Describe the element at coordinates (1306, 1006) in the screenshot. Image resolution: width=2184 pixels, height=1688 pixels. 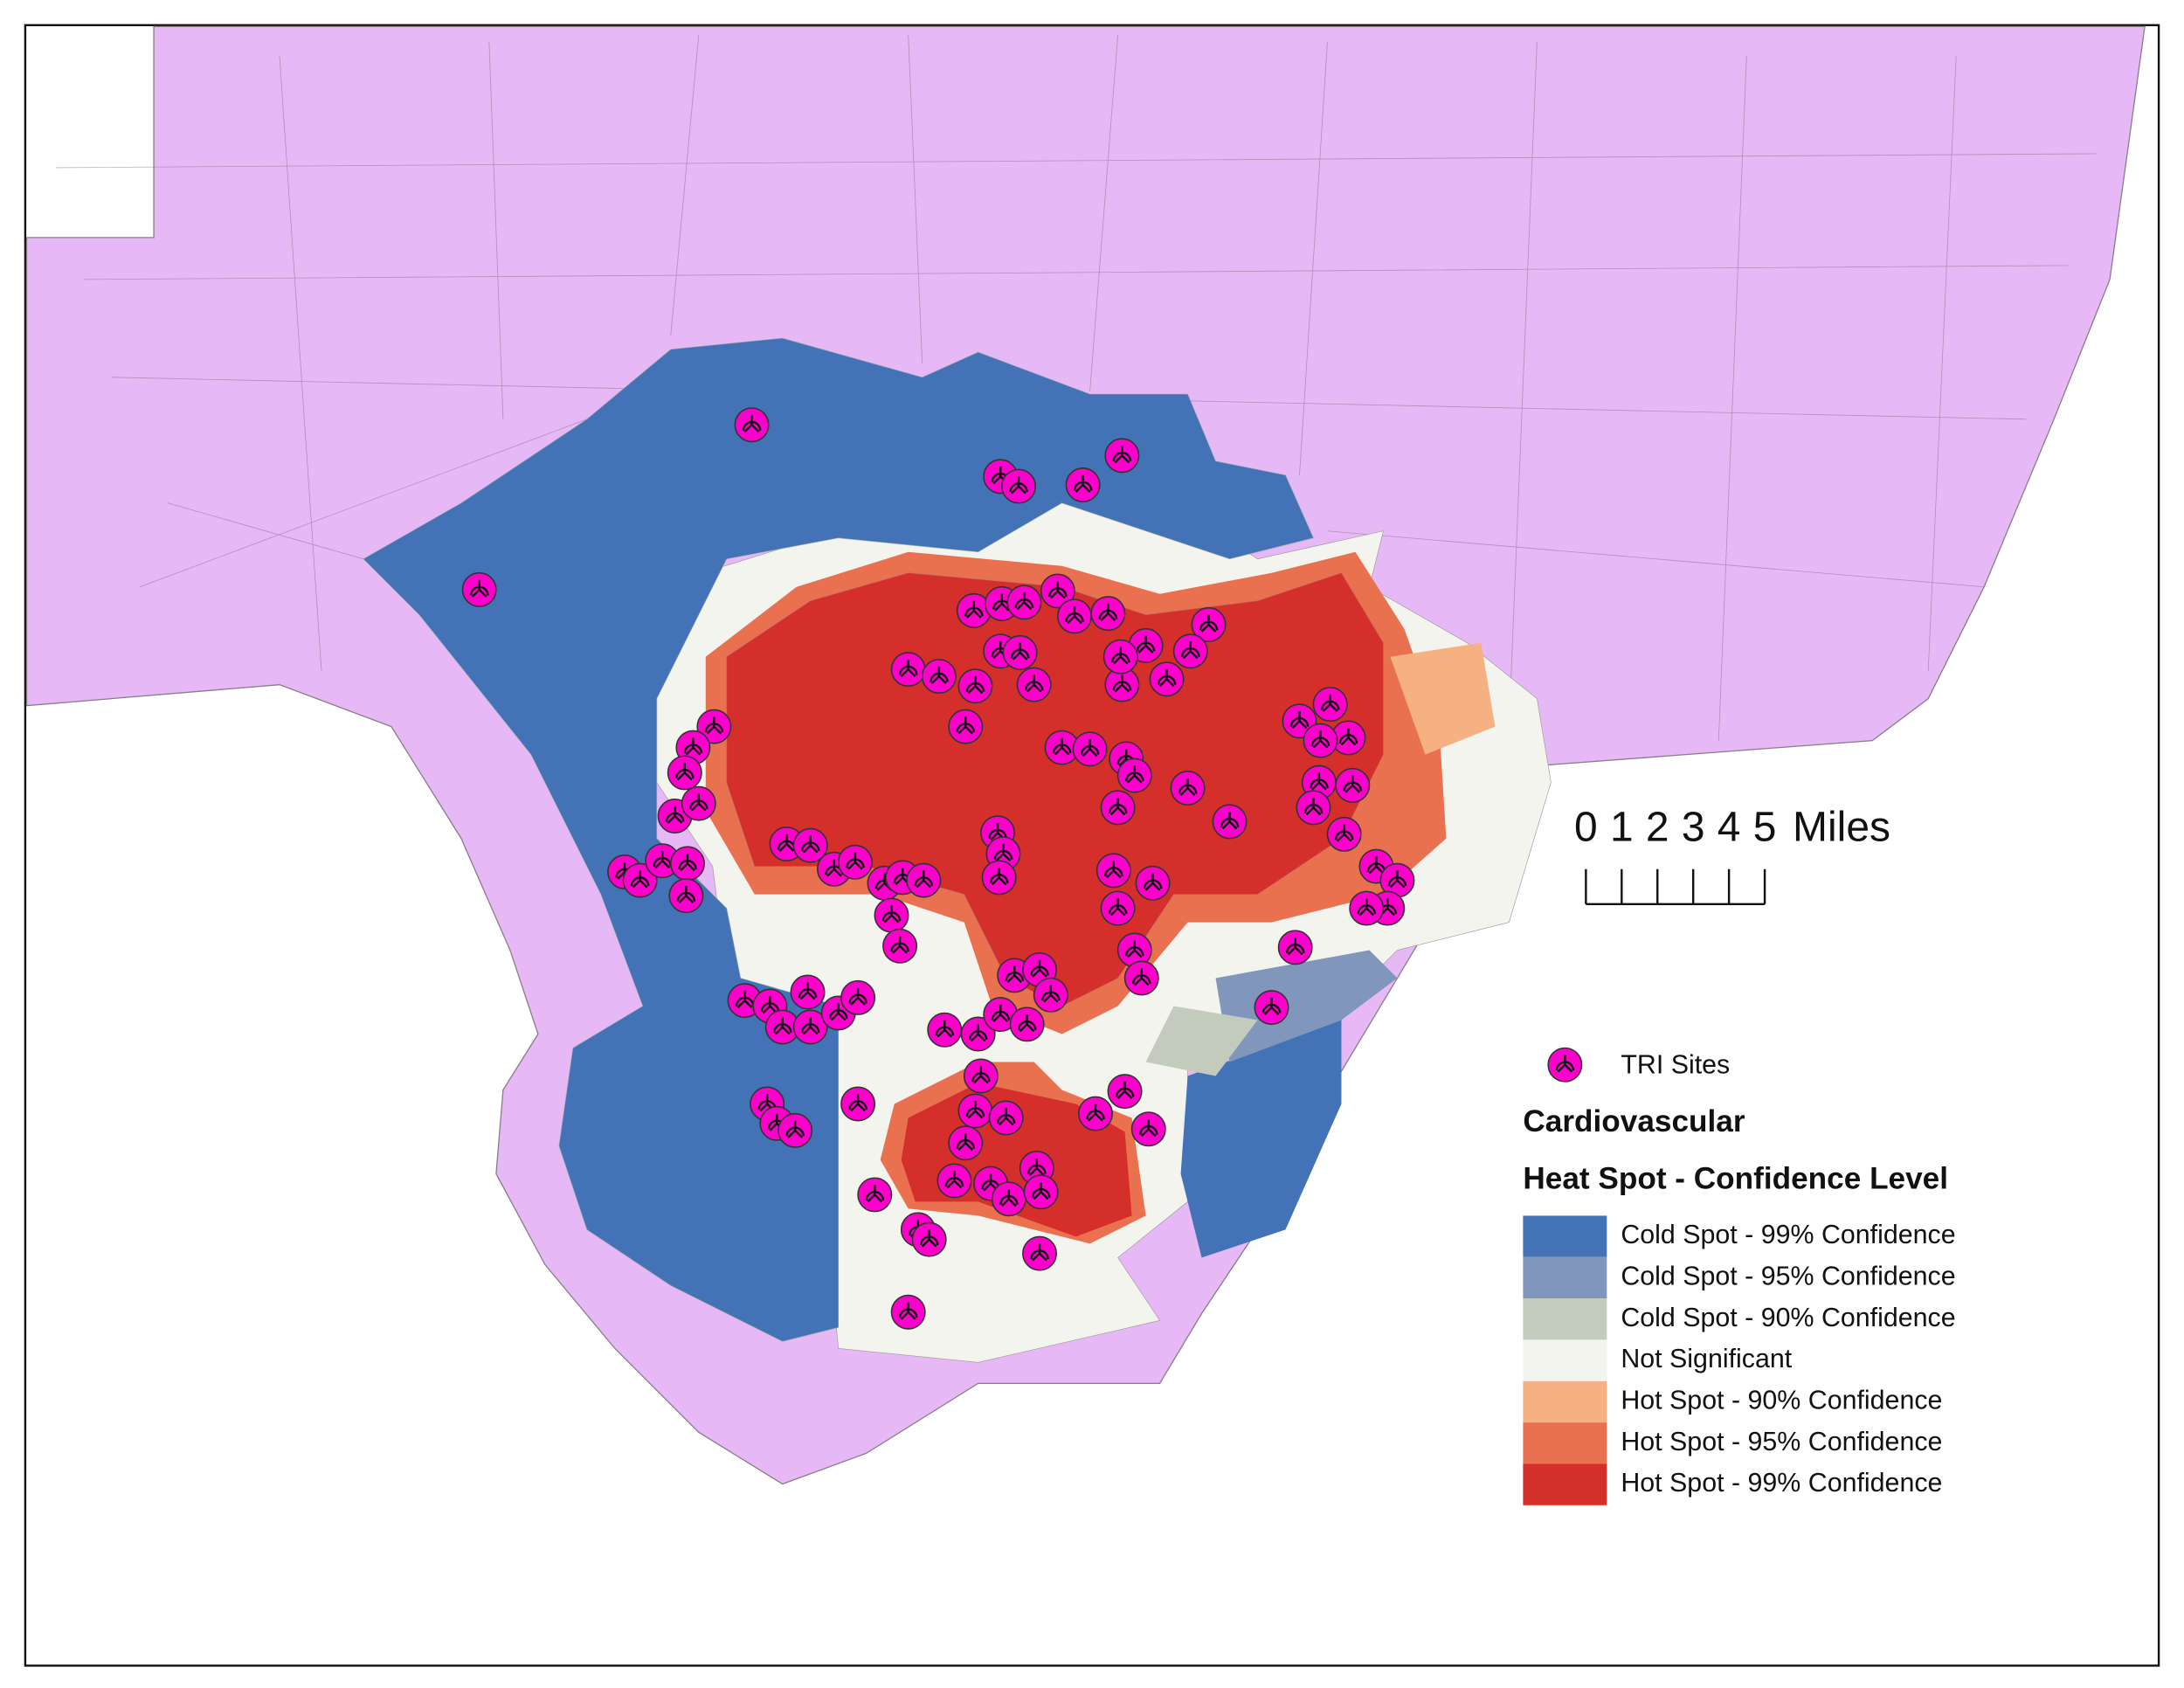
I see `cold-spot-95-zone` at that location.